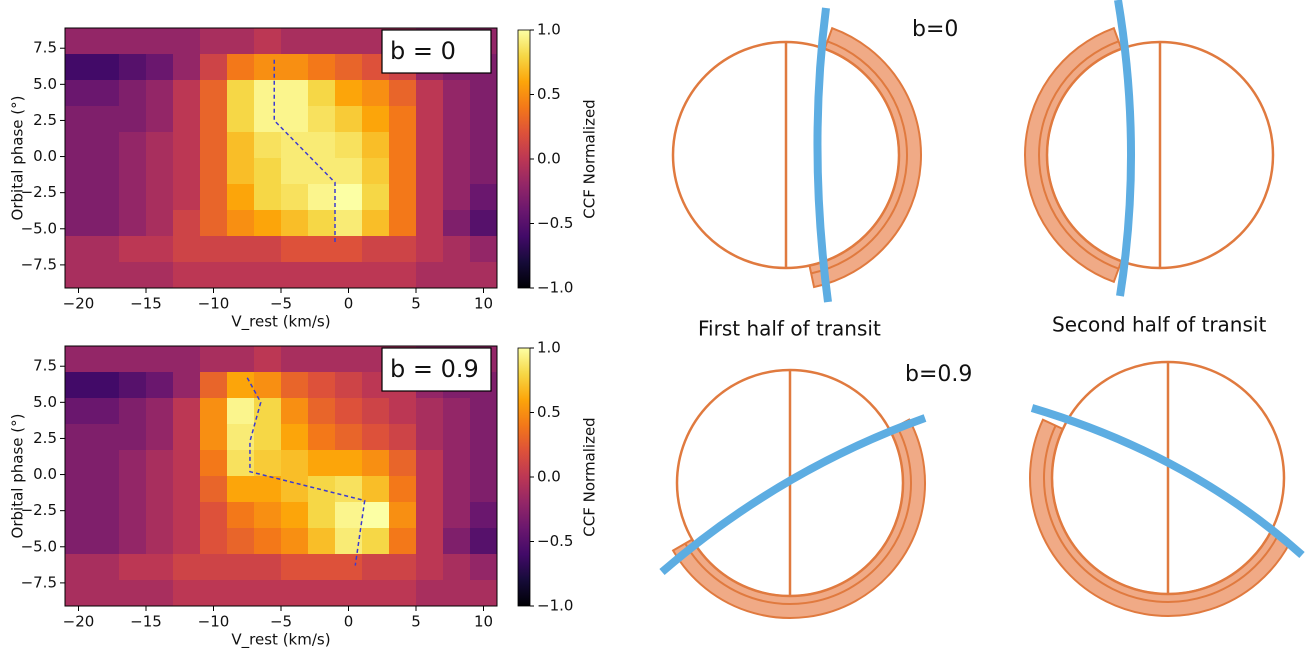 The width and height of the screenshot is (1311, 658). What do you see at coordinates (549, 94) in the screenshot?
I see `colorbar-tick-label: 0.5` at bounding box center [549, 94].